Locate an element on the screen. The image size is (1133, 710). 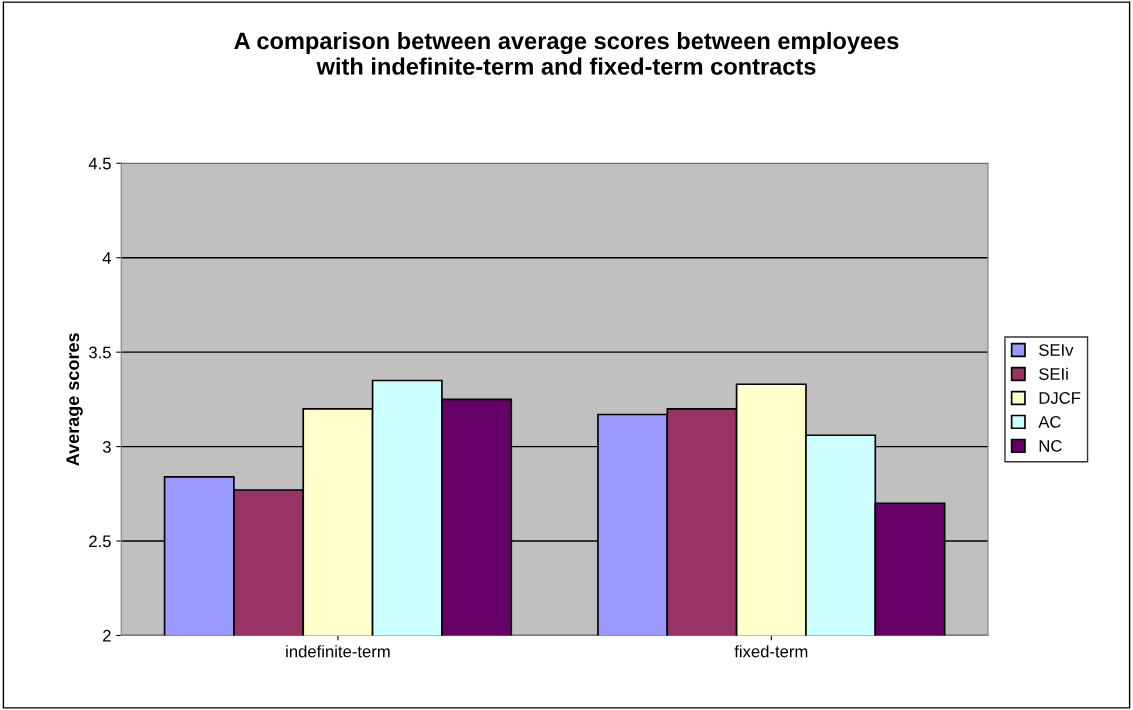
y-tick-label: 3 is located at coordinates (106, 446).